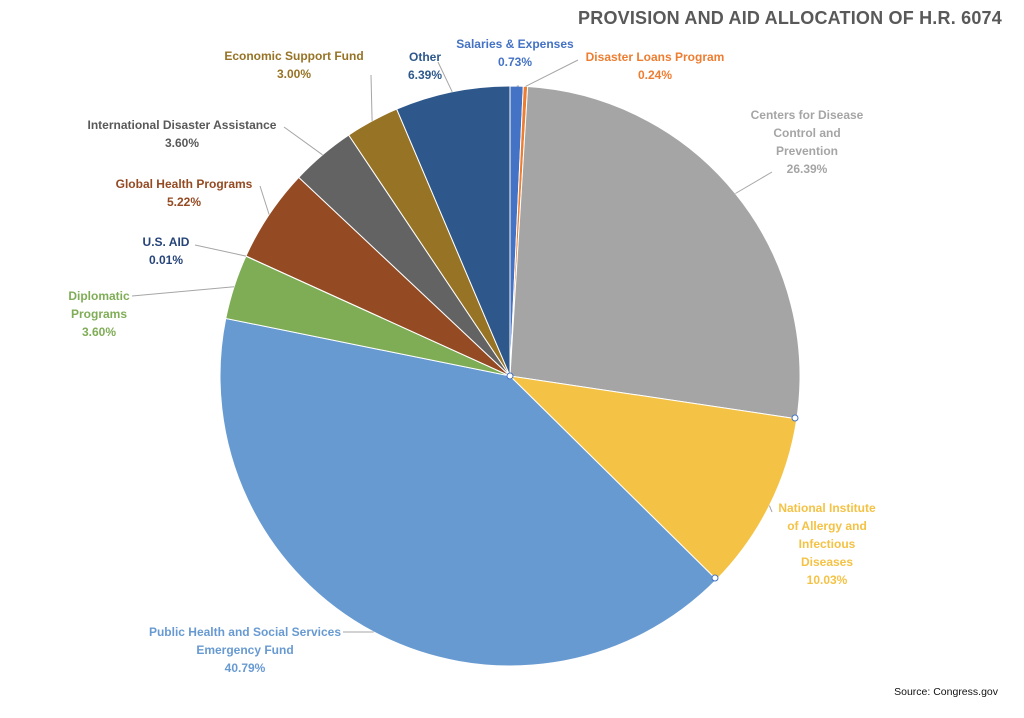 The image size is (1024, 718). Describe the element at coordinates (184, 193) in the screenshot. I see `slice-label-7: Global Health Programs 5.22%` at that location.